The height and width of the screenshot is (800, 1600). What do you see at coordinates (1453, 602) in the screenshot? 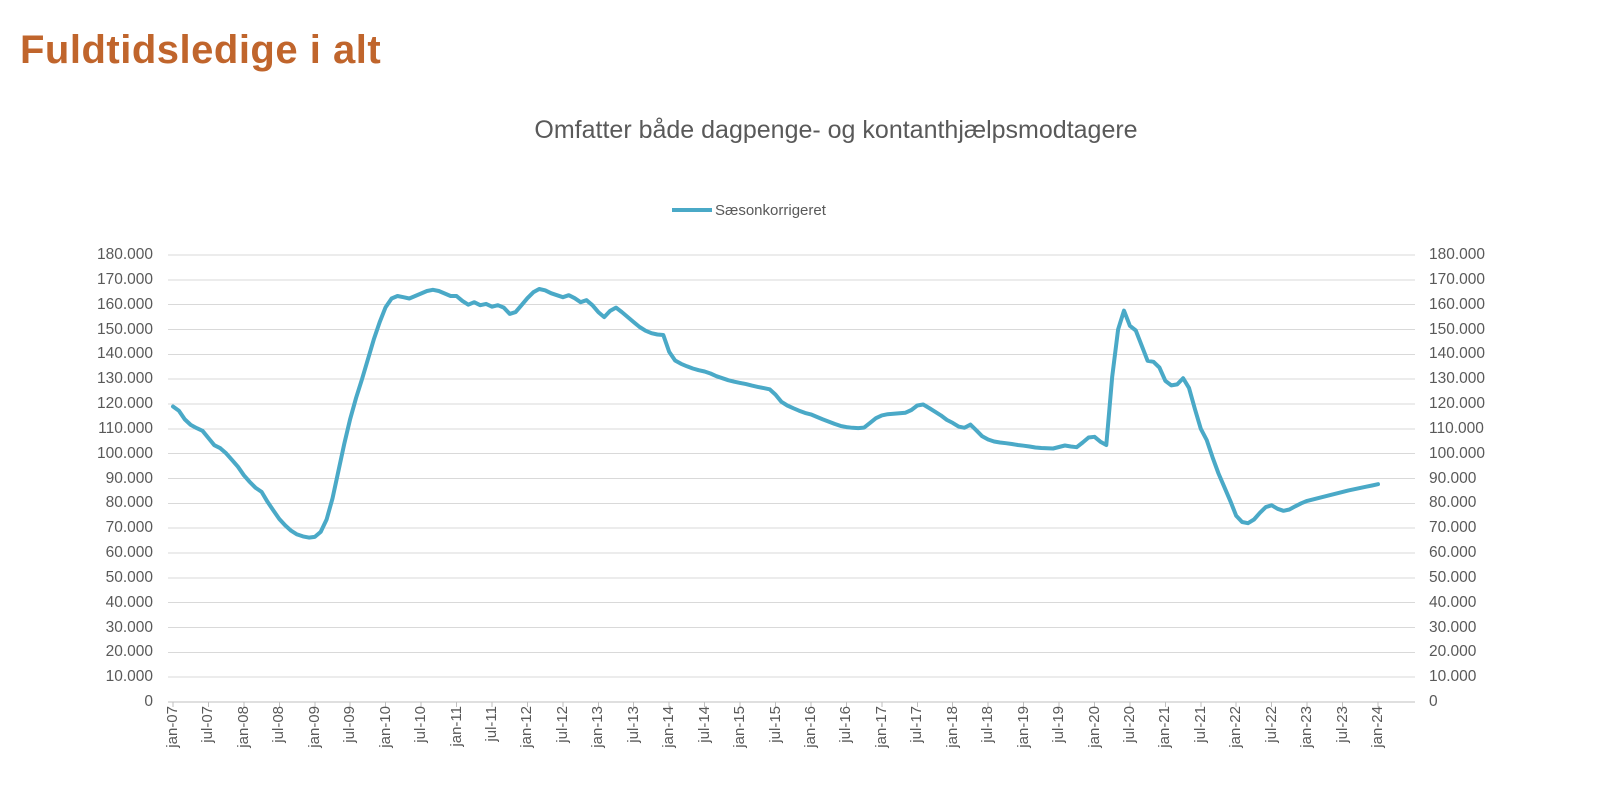
I see `y-axis-label-right: 40.000` at bounding box center [1453, 602].